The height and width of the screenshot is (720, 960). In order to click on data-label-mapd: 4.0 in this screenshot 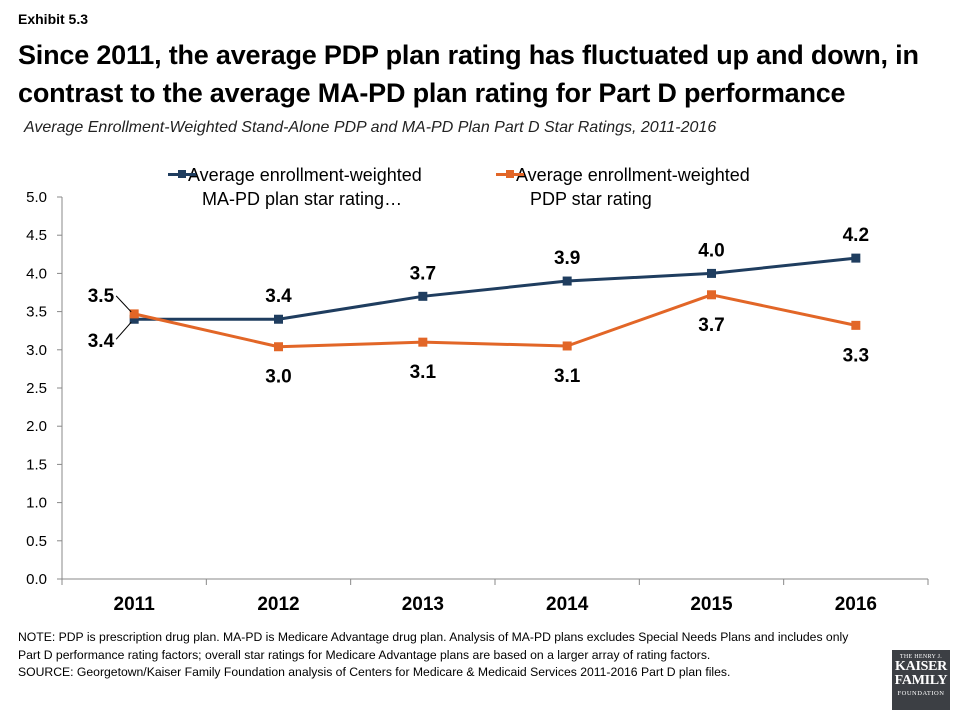, I will do `click(711, 250)`.